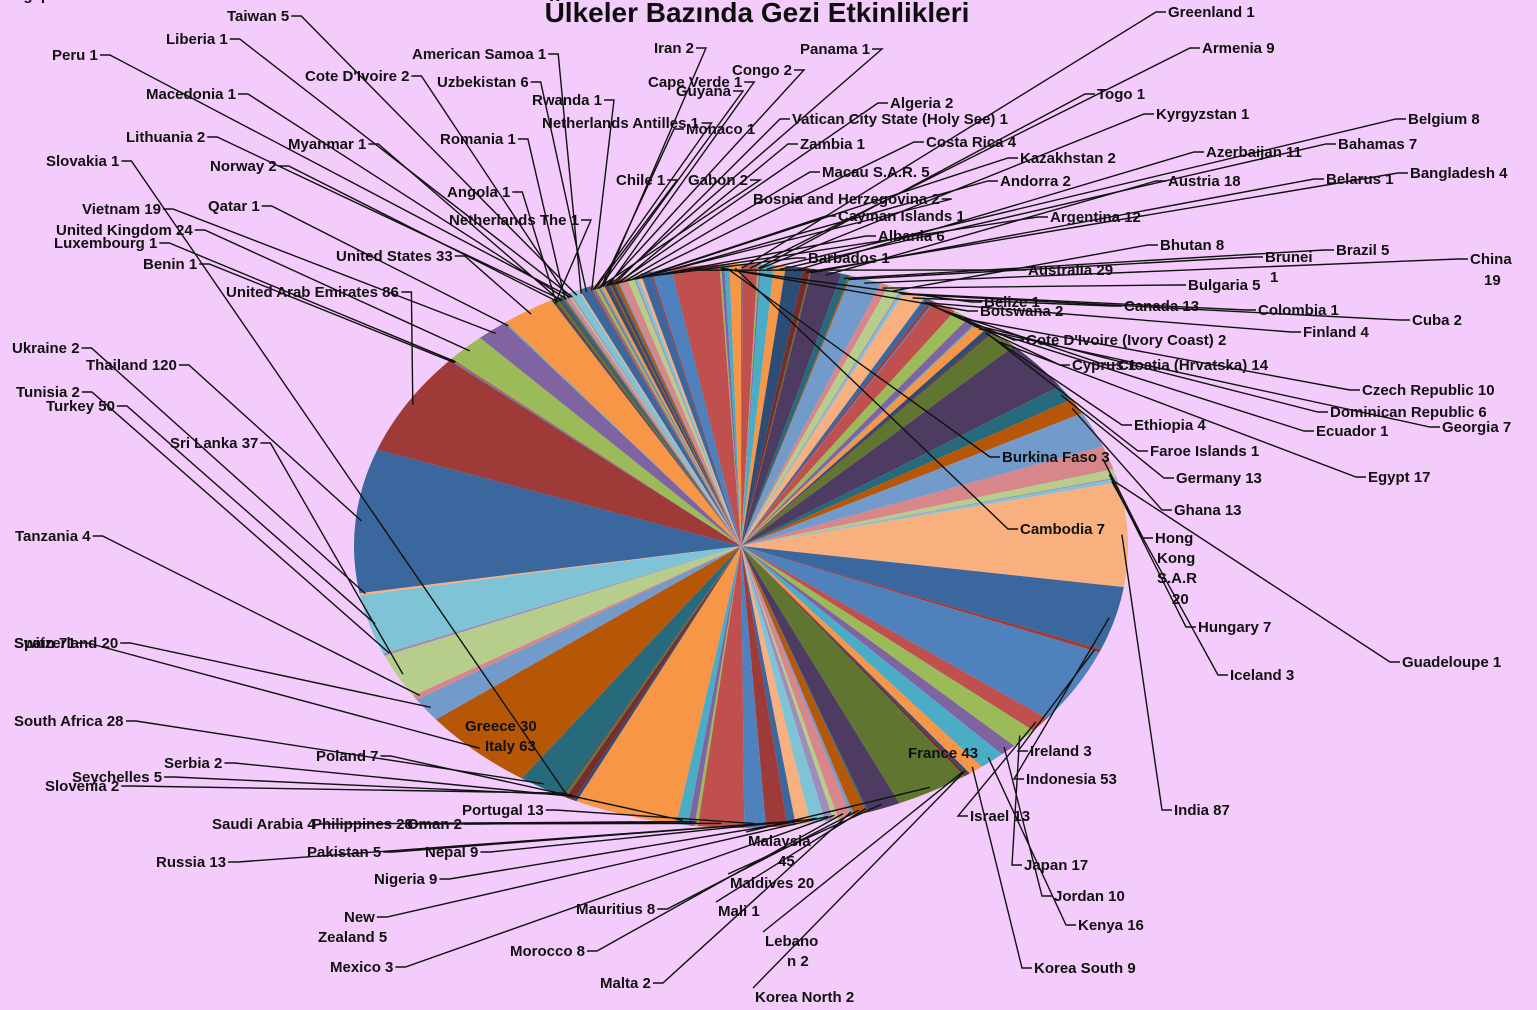 The height and width of the screenshot is (1010, 1537). Describe the element at coordinates (1068, 158) in the screenshot. I see `slice-label-kazakhstan-2-120: Kazakhstan 2` at that location.